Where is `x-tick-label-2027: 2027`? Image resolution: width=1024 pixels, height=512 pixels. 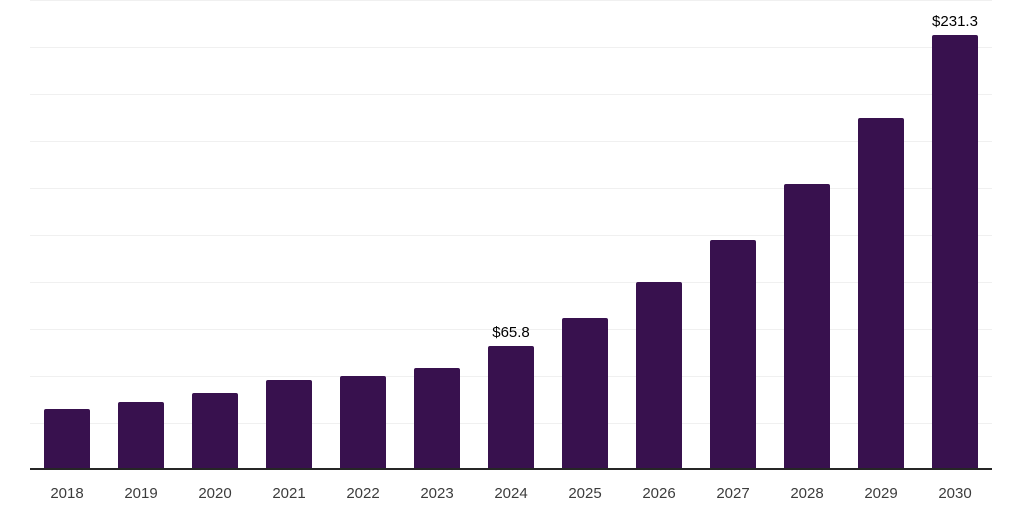
x-tick-label-2027: 2027 is located at coordinates (733, 493).